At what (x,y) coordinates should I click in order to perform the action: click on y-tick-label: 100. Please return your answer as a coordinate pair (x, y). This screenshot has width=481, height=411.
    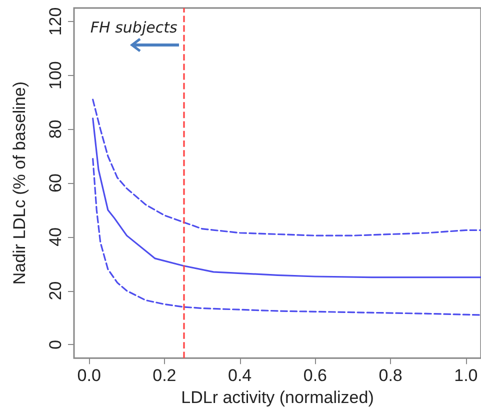
    Looking at the image, I should click on (55, 75).